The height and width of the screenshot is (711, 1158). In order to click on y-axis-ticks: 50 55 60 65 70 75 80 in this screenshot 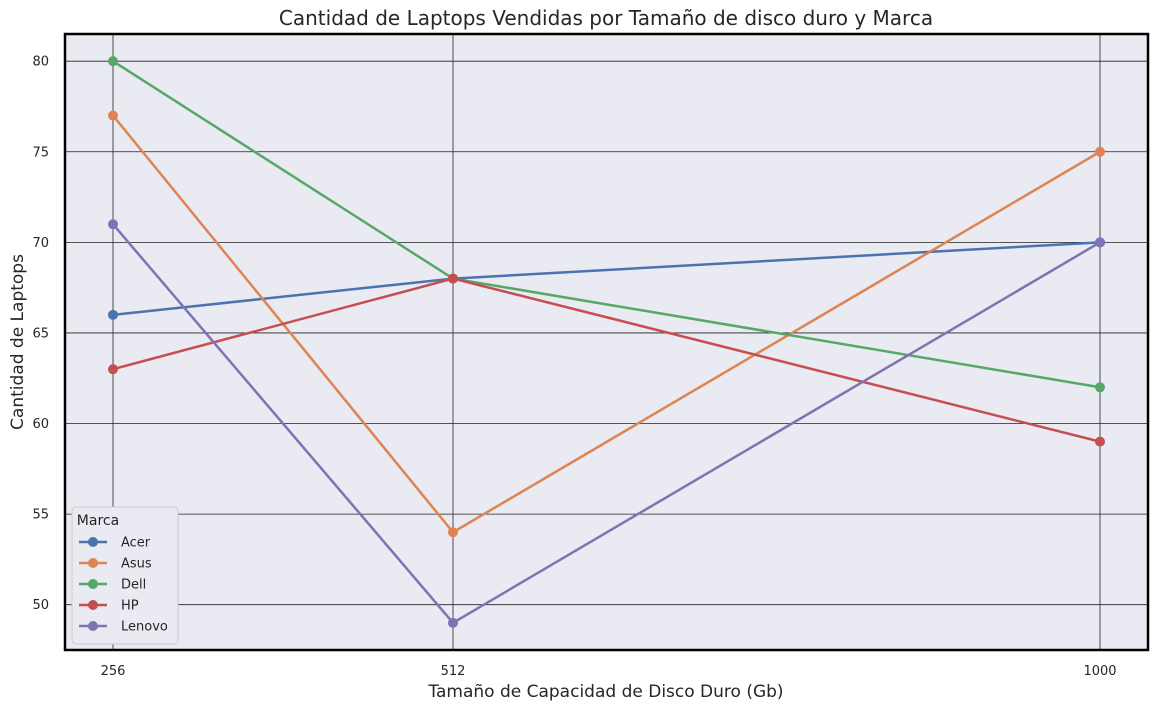, I will do `click(40, 334)`.